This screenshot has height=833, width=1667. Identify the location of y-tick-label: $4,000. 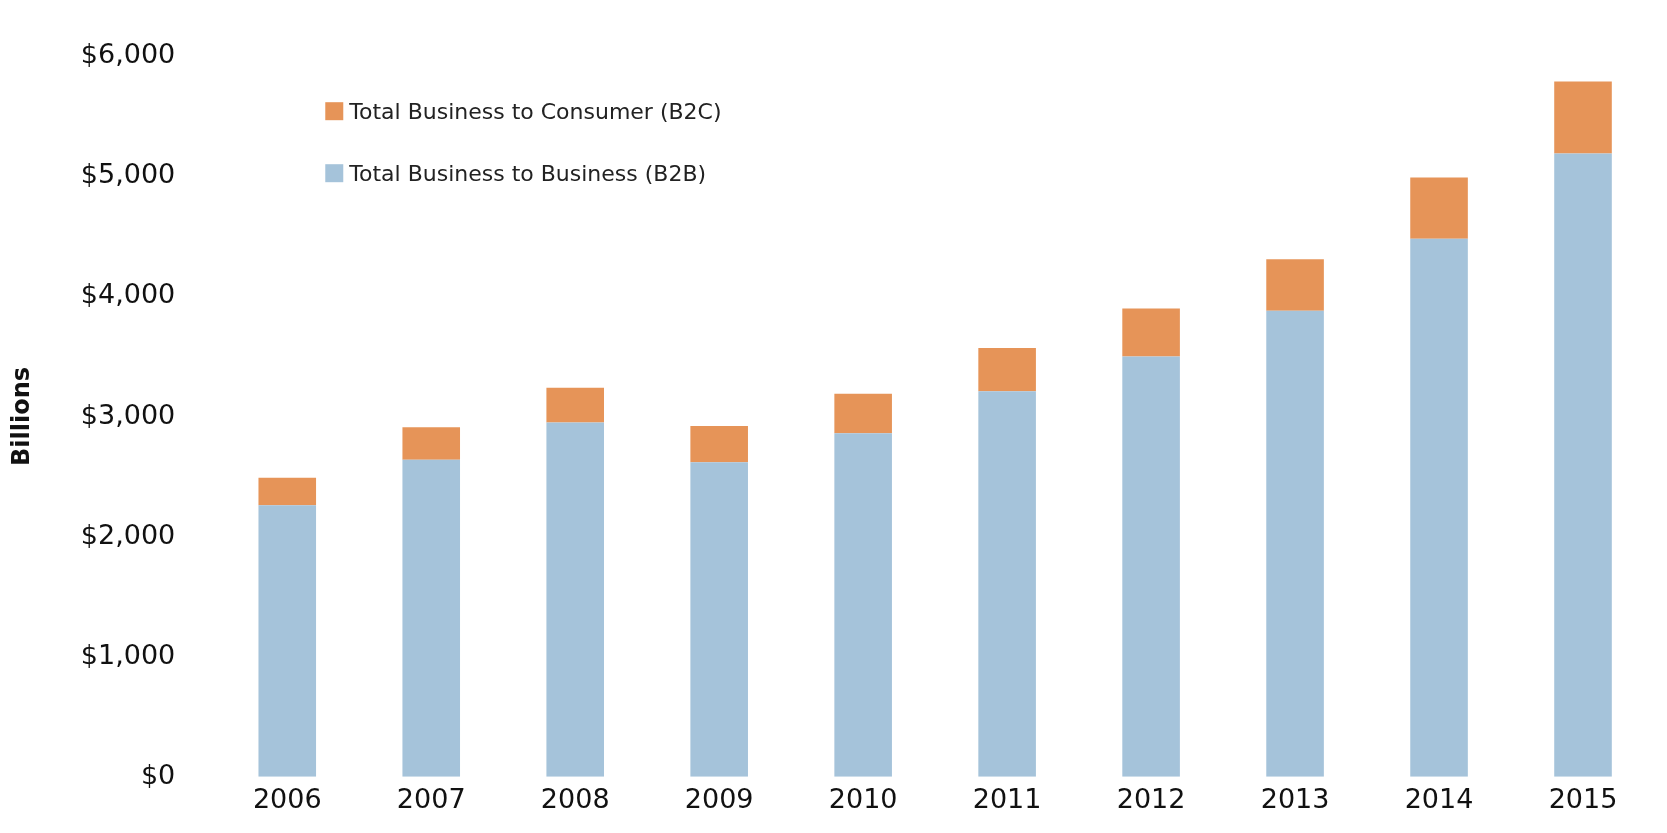
(128, 294).